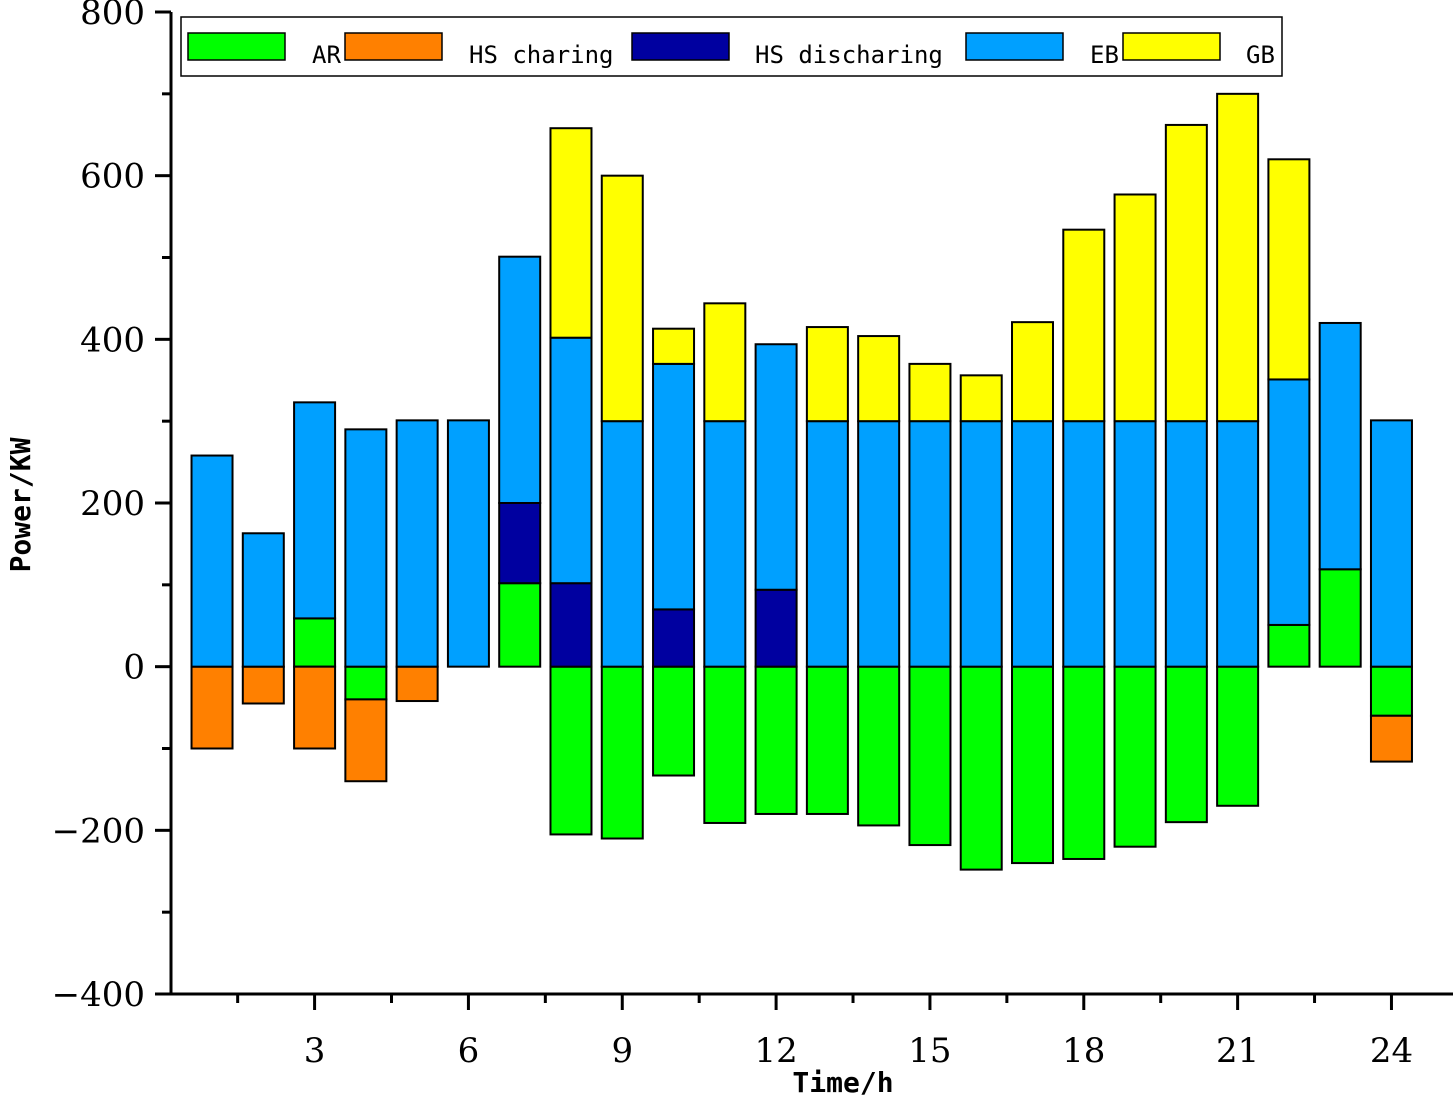 This screenshot has width=1456, height=1099. I want to click on legend-swatch-hs-discharing, so click(680, 46).